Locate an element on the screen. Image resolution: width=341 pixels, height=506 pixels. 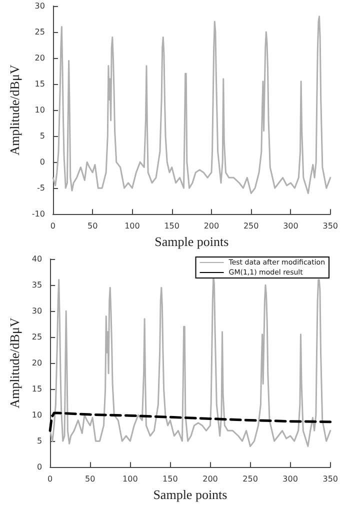
line-series is located at coordinates (190, 422).